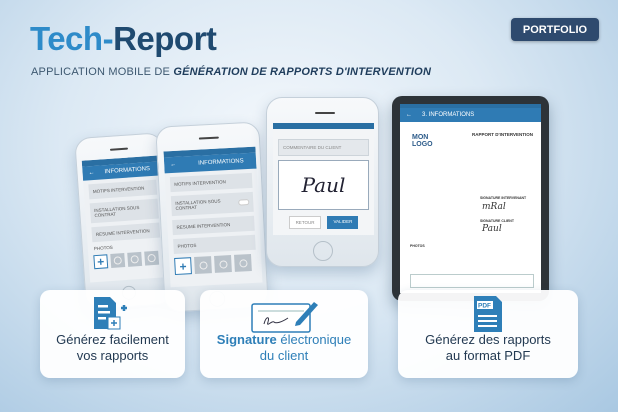 The height and width of the screenshot is (412, 618). Describe the element at coordinates (123, 38) in the screenshot. I see `app-title: Tech-Report` at that location.